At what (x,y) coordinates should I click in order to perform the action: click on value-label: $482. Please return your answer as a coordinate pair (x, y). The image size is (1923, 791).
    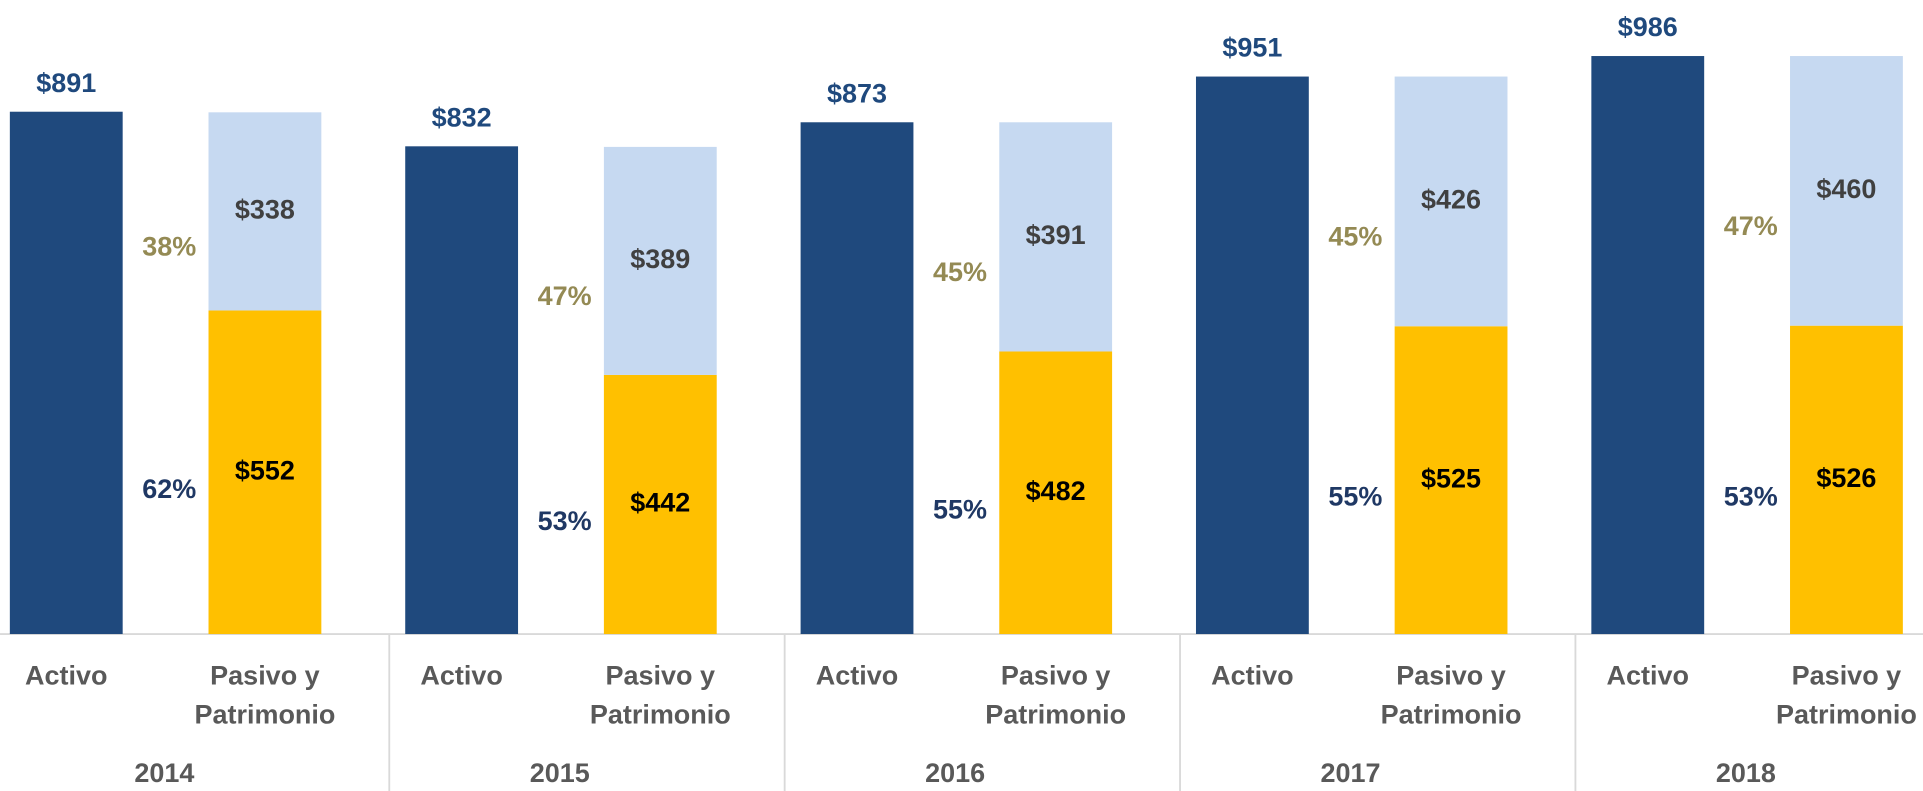
    Looking at the image, I should click on (1056, 491).